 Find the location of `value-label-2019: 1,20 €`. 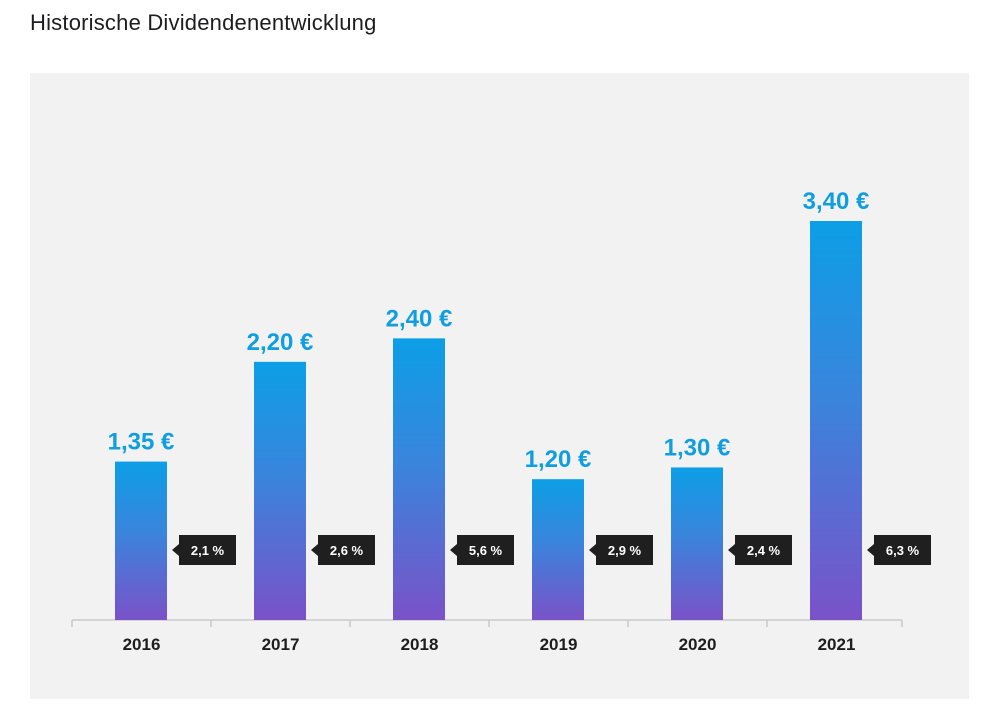

value-label-2019: 1,20 € is located at coordinates (558, 459).